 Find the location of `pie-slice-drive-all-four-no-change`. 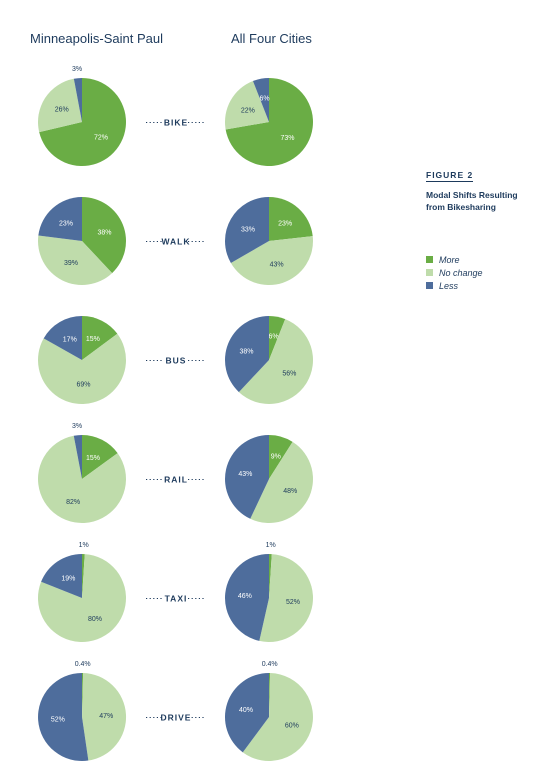

pie-slice-drive-all-four-no-change is located at coordinates (277, 717).